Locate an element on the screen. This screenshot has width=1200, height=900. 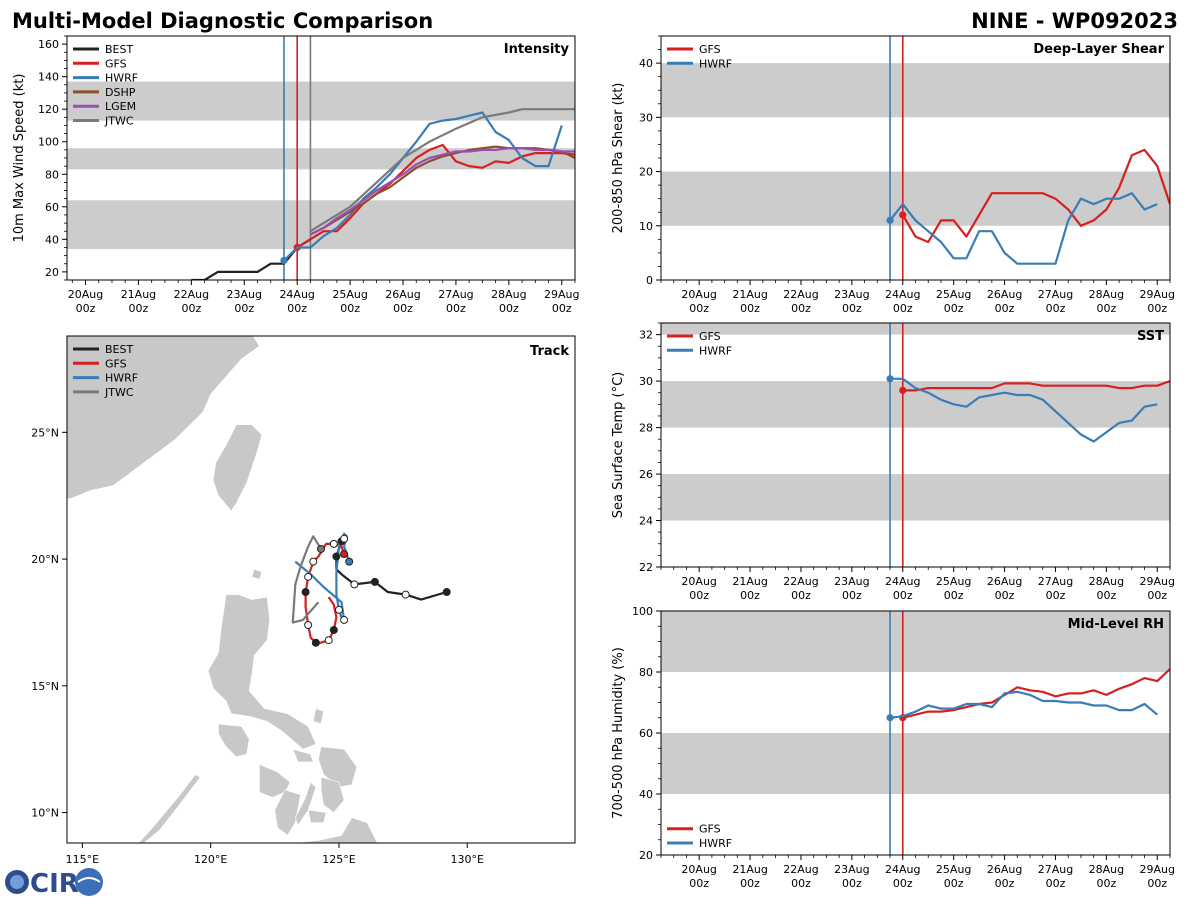
intensity-series-lgem is located at coordinates (442, 191).